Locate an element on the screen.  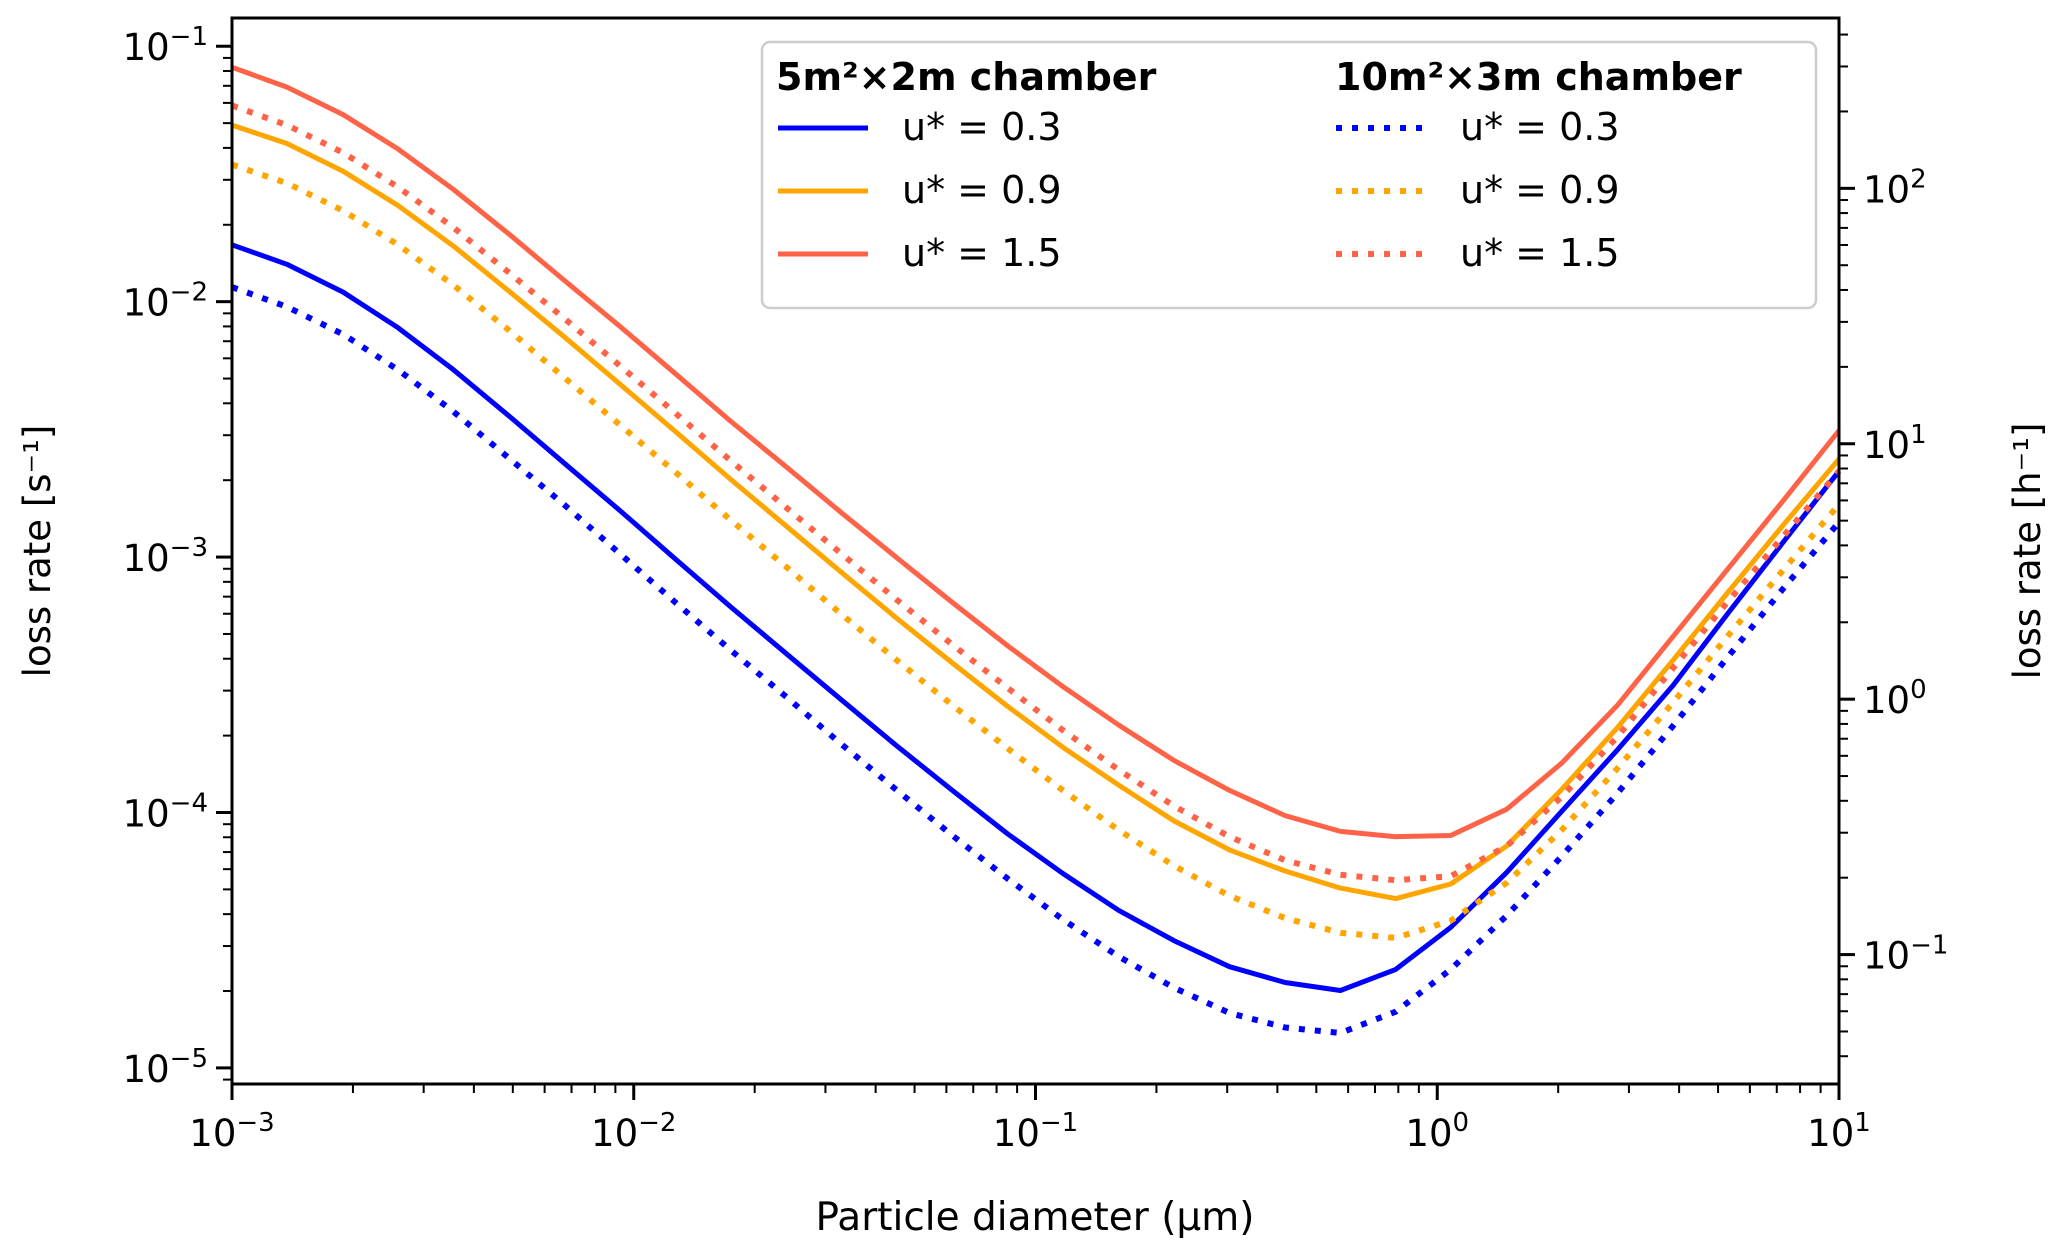
x-tick-label: 10⁻² is located at coordinates (633, 1131).